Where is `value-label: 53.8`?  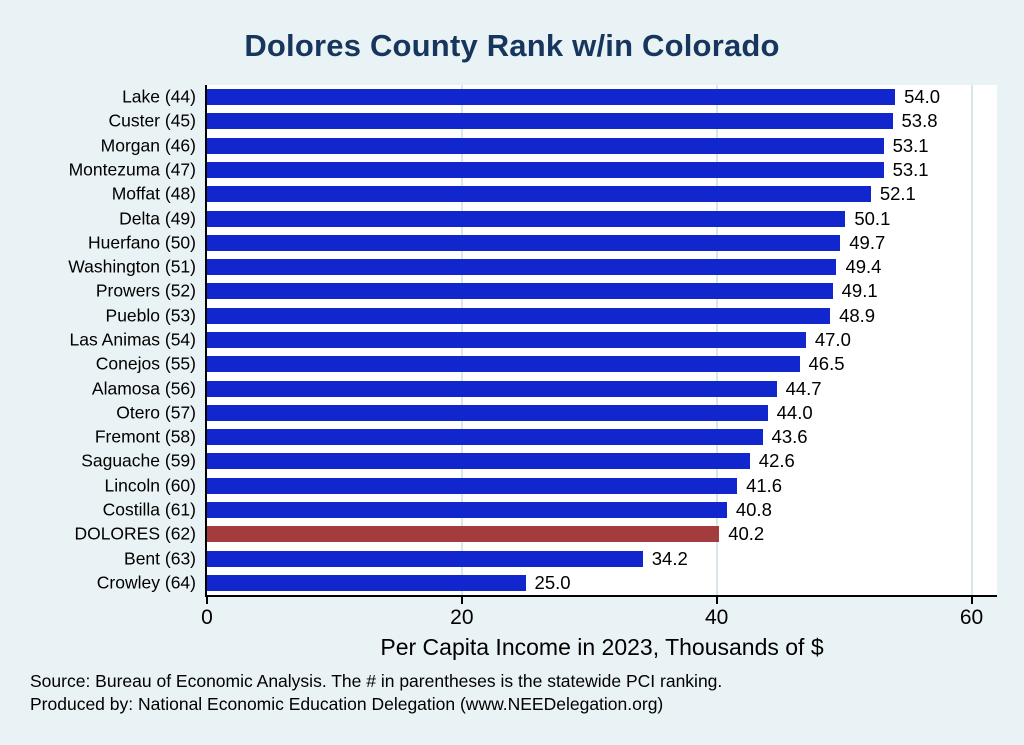 value-label: 53.8 is located at coordinates (919, 121).